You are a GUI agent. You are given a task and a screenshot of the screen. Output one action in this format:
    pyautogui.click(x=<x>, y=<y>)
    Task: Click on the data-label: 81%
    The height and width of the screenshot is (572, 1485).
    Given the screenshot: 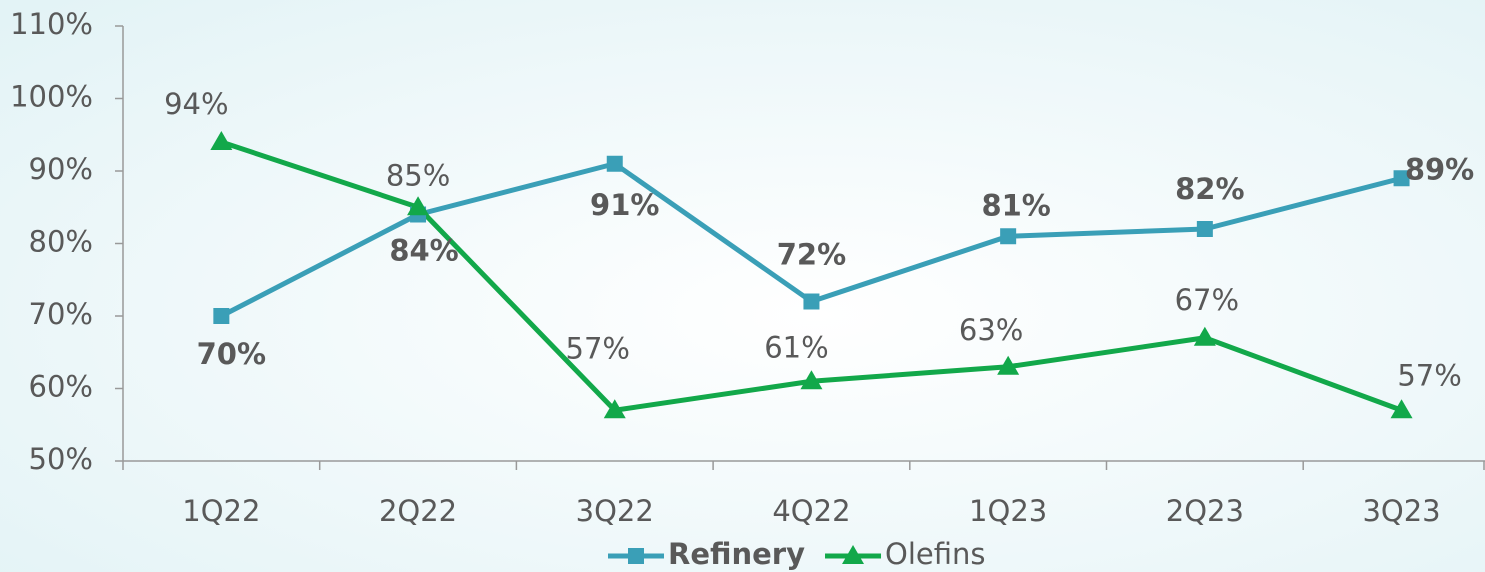 What is the action you would take?
    pyautogui.click(x=1015, y=205)
    